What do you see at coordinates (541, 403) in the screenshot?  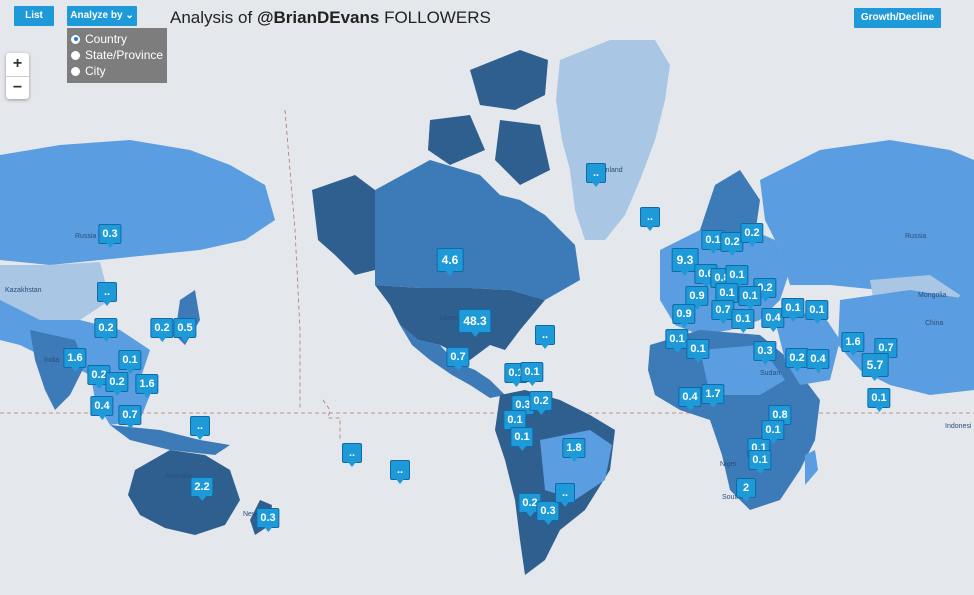 I see `map-marker-venezuela: 0.2` at bounding box center [541, 403].